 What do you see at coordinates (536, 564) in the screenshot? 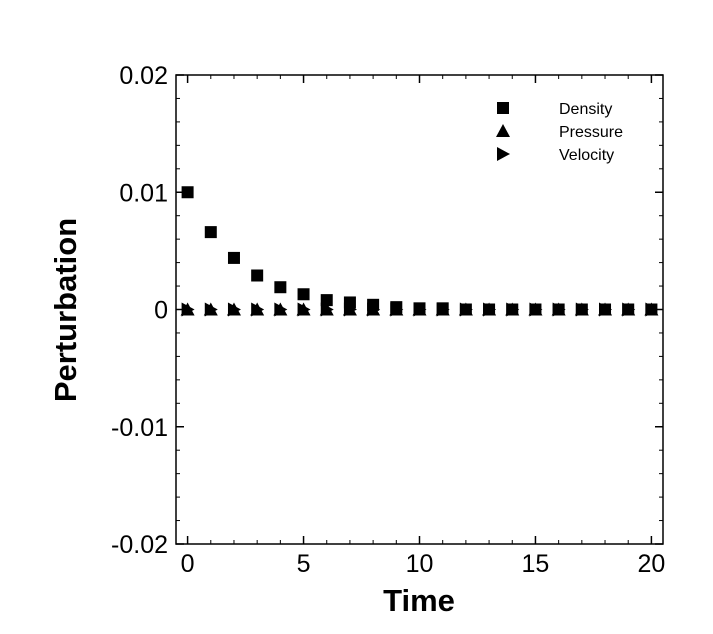
I see `x-tick-label: 15` at bounding box center [536, 564].